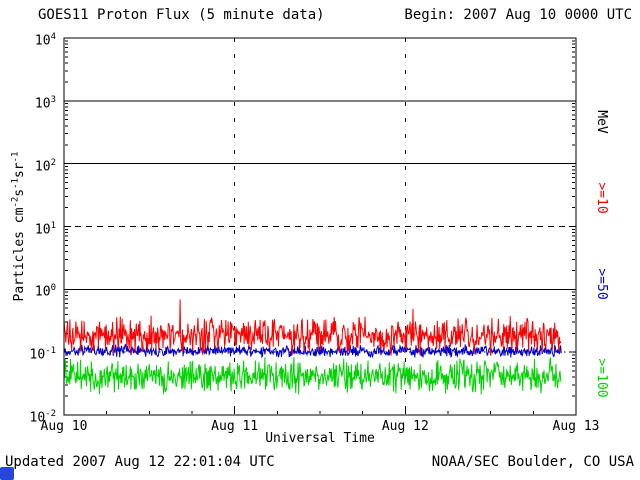  Describe the element at coordinates (601, 198) in the screenshot. I see `right-axis-label: >=10` at that location.